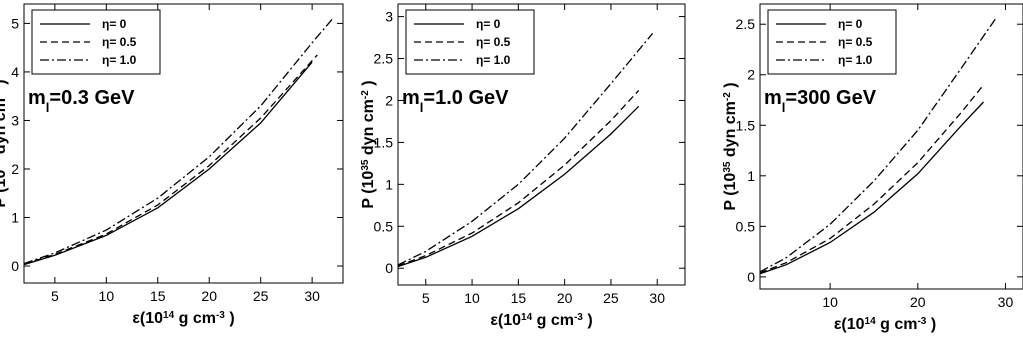  What do you see at coordinates (15, 72) in the screenshot?
I see `y-tick-label: 4` at bounding box center [15, 72].